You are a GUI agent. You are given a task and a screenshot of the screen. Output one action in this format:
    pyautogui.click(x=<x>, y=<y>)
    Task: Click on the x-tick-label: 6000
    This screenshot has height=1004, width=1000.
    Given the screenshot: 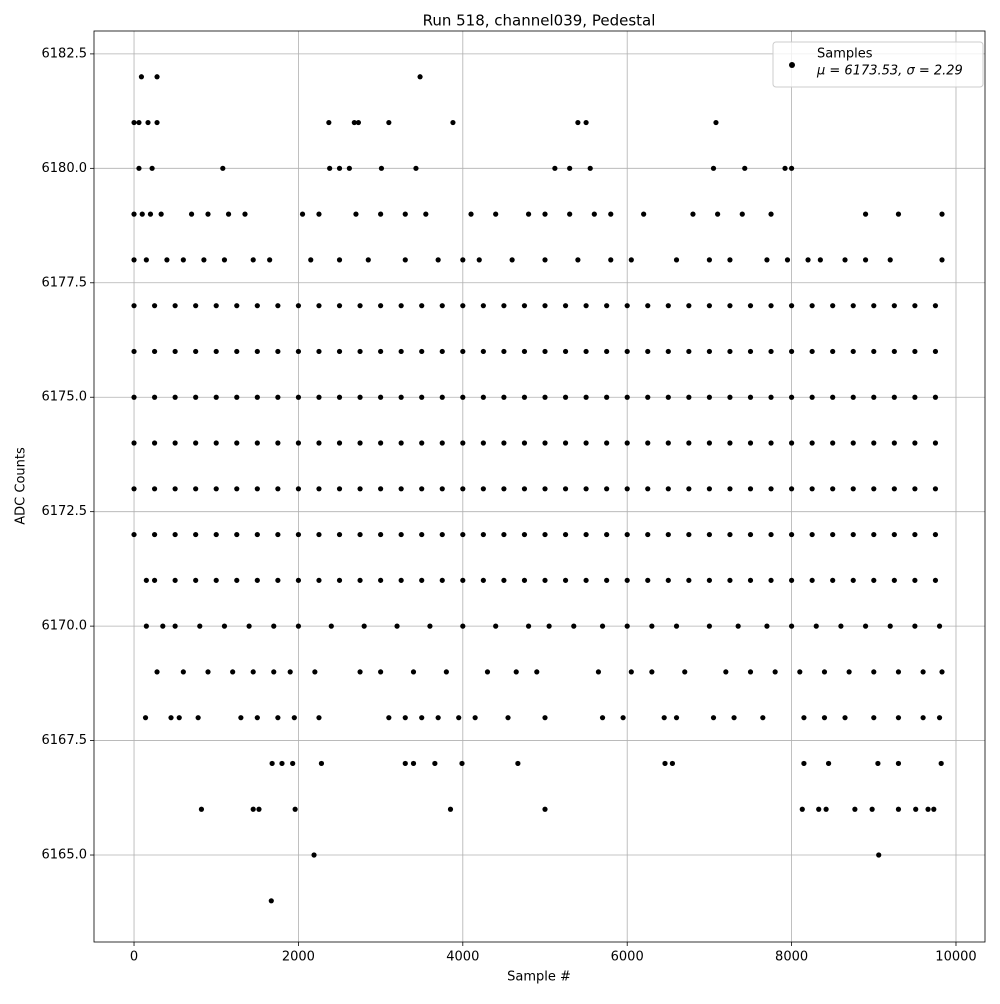 What is the action you would take?
    pyautogui.click(x=627, y=957)
    